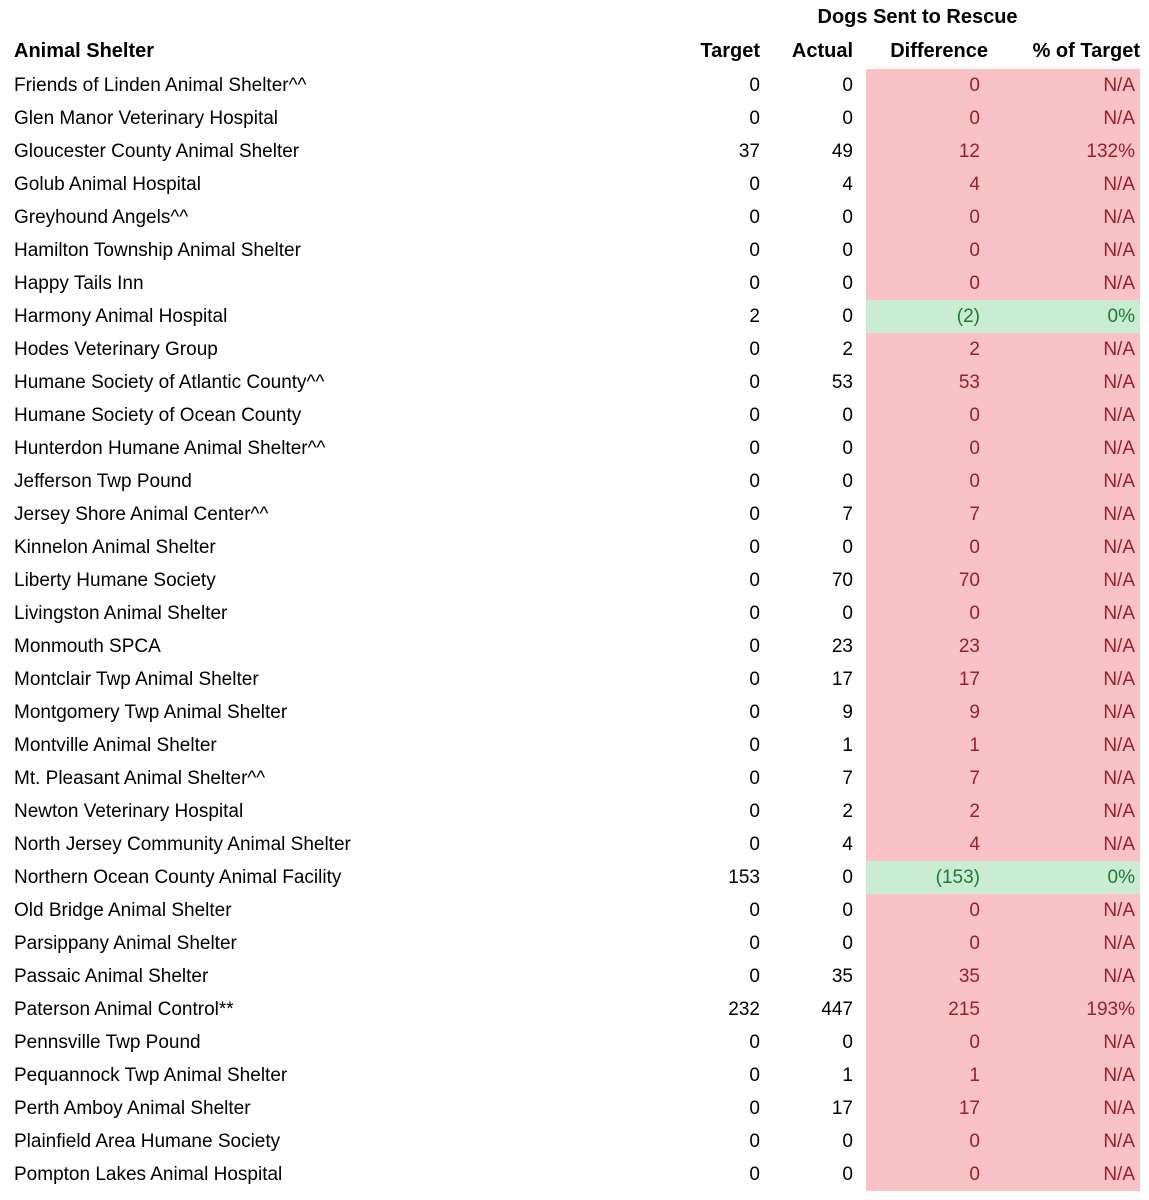 The width and height of the screenshot is (1149, 1200). Describe the element at coordinates (107, 1042) in the screenshot. I see `shelter-name-cell: Pennsville Twp Pound` at that location.